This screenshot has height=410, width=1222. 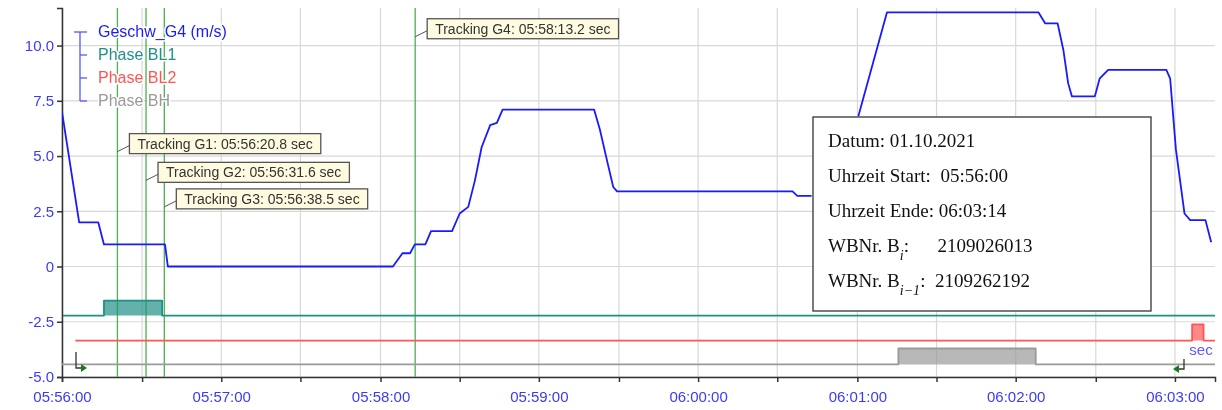 What do you see at coordinates (539, 396) in the screenshot?
I see `x-tick-label: 05:59:00` at bounding box center [539, 396].